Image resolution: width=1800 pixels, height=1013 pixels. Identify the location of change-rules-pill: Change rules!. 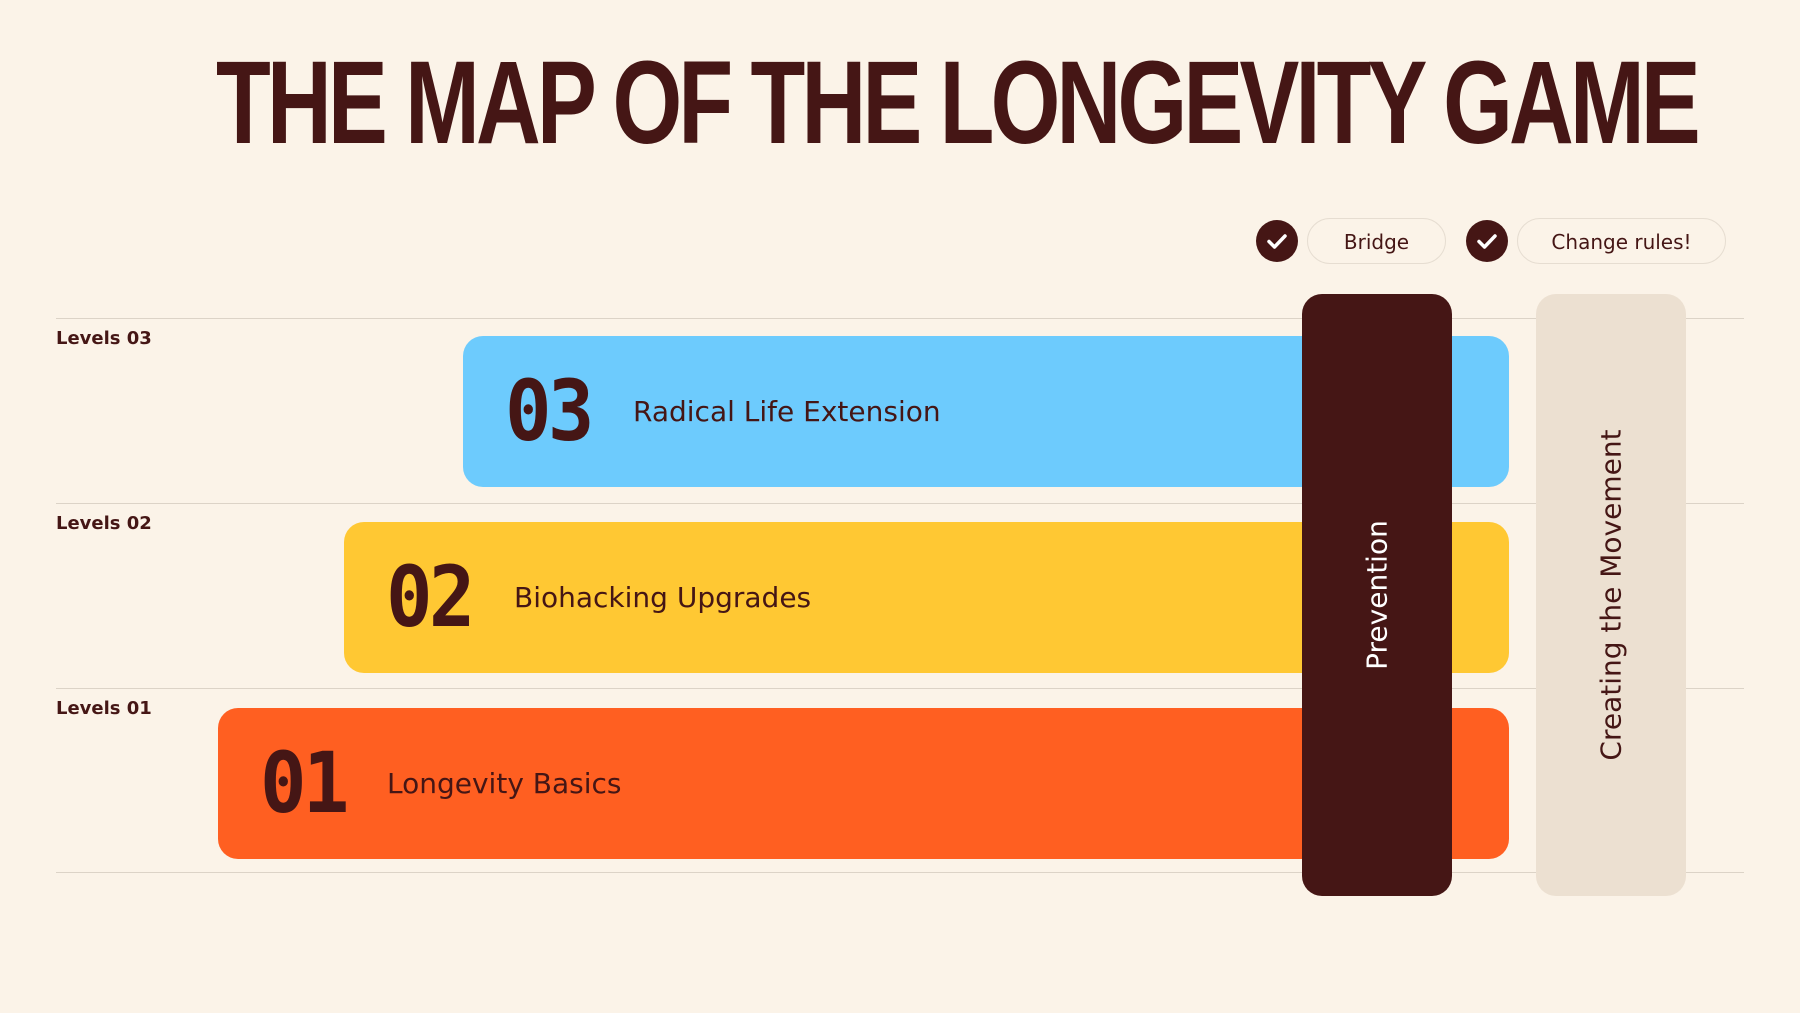
(1621, 241).